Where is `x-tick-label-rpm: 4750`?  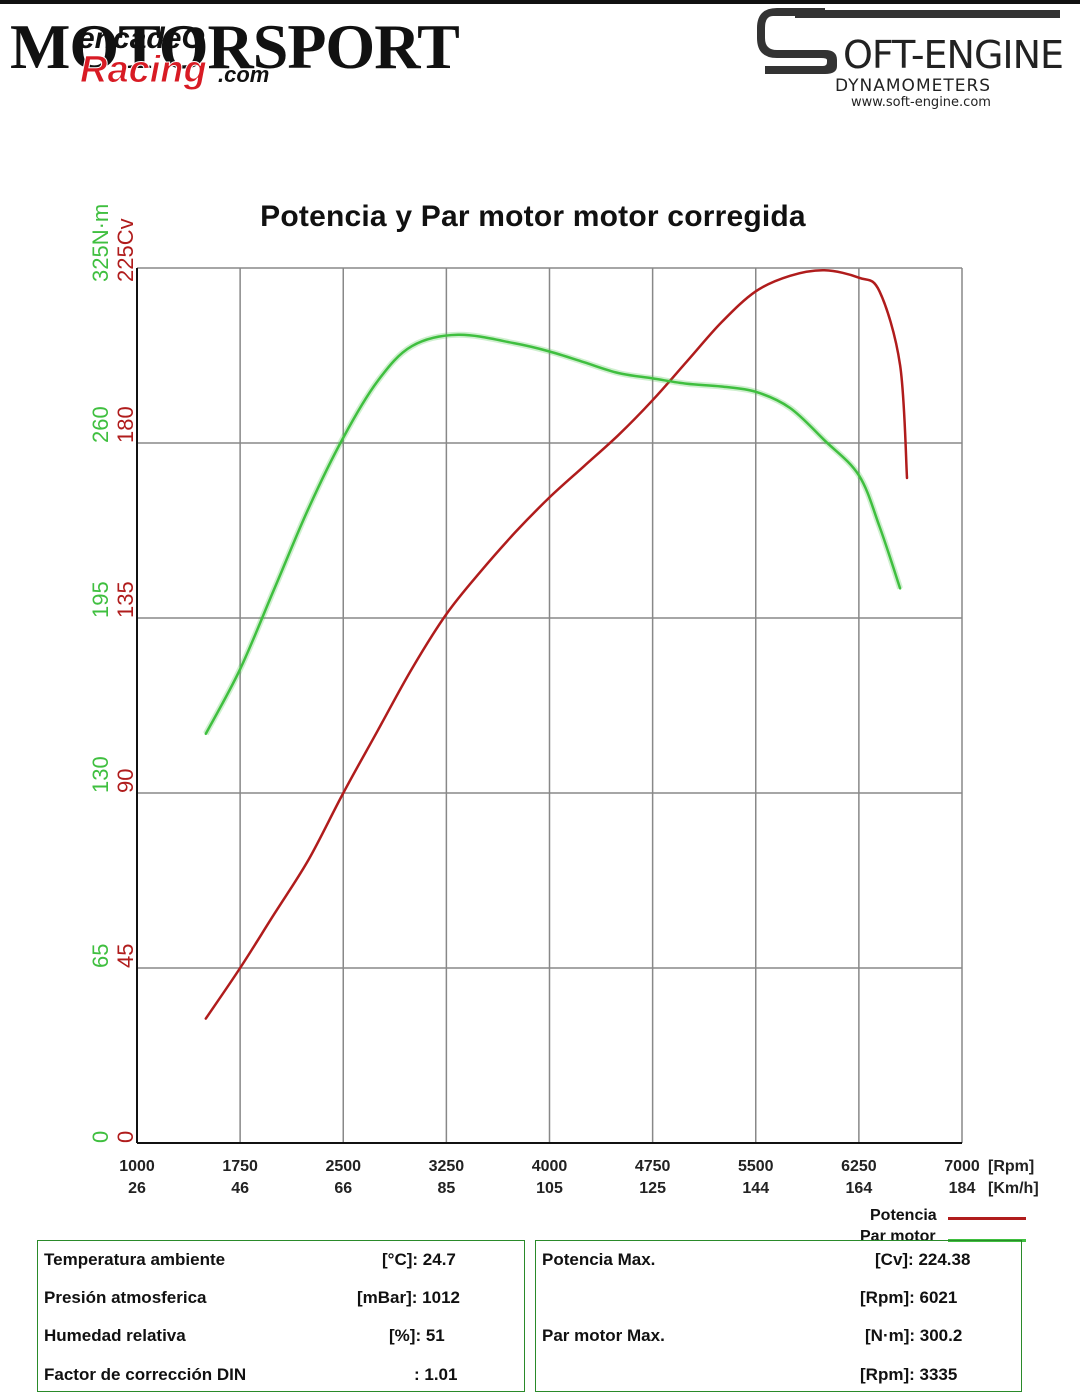 x-tick-label-rpm: 4750 is located at coordinates (653, 1166).